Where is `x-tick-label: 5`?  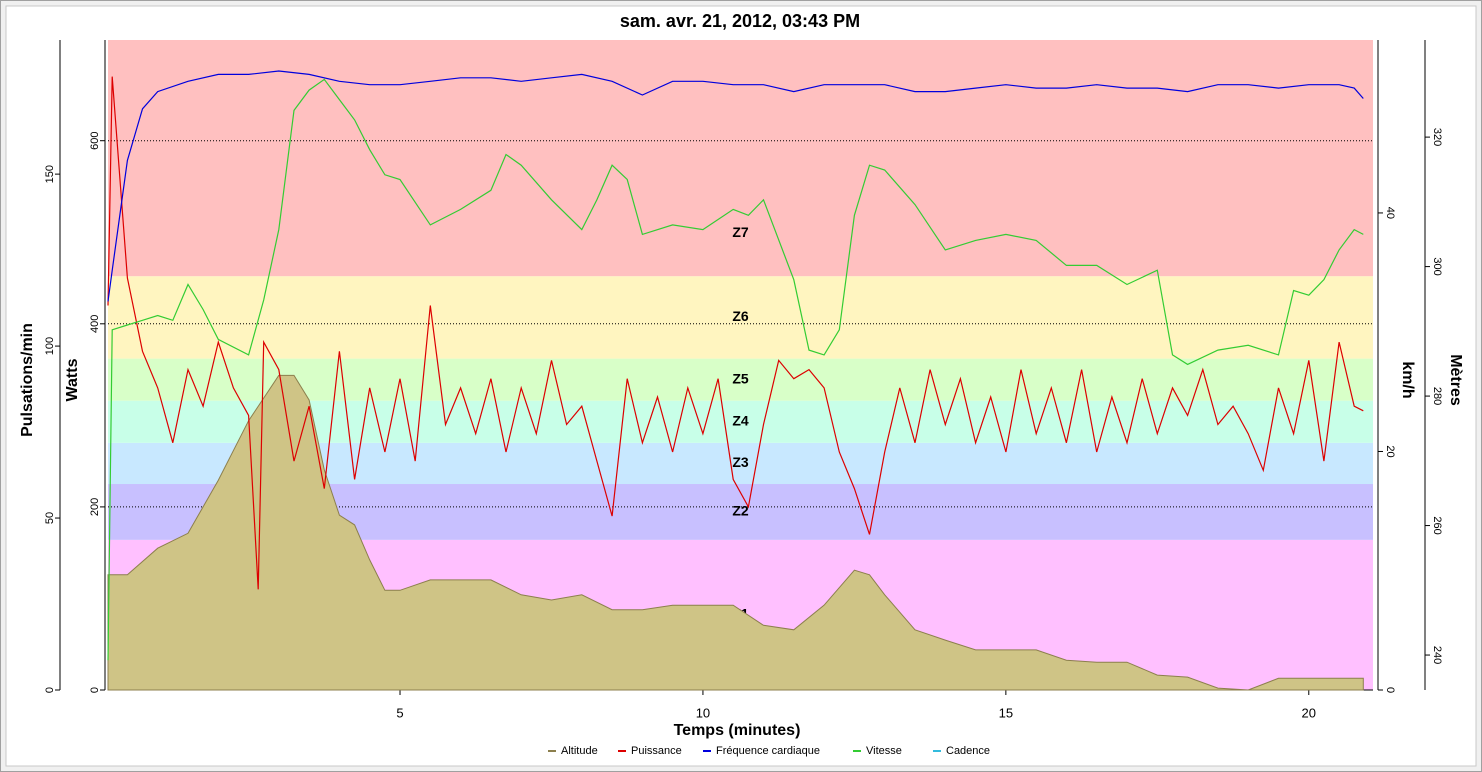 x-tick-label: 5 is located at coordinates (399, 712).